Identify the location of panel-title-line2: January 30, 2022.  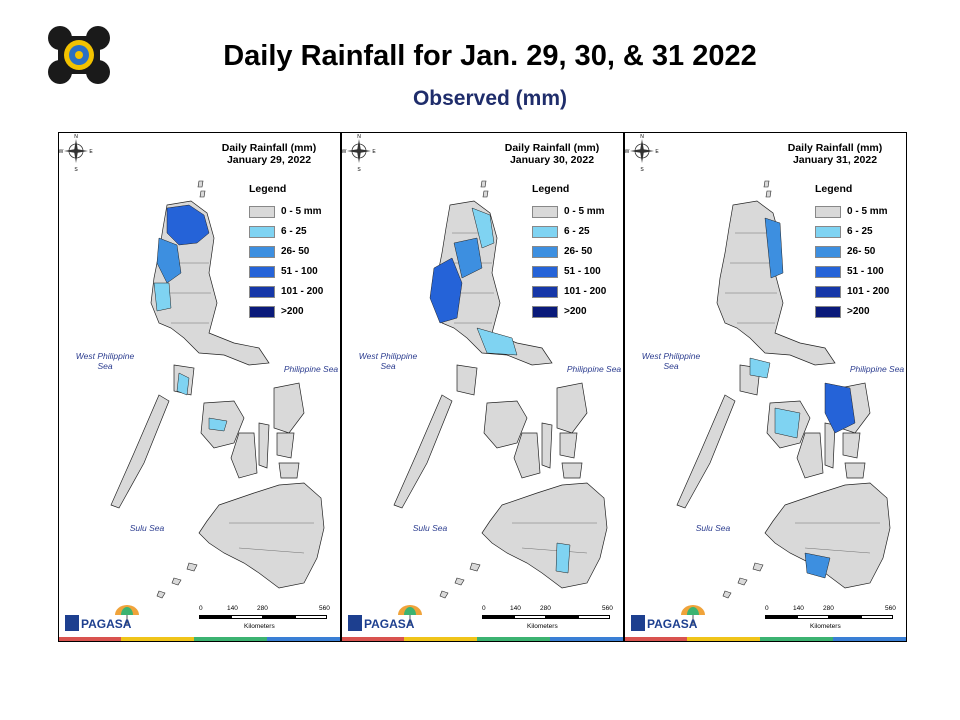
(552, 160).